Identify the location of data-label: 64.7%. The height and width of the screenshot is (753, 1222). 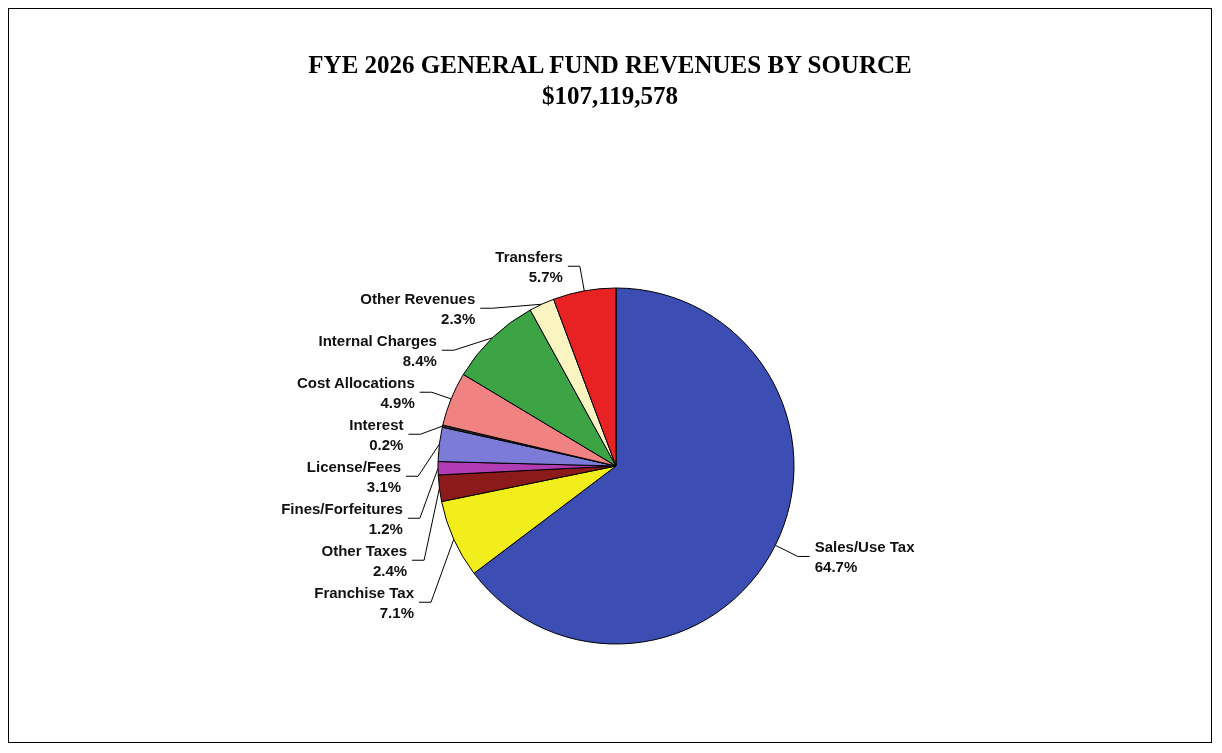
(836, 566).